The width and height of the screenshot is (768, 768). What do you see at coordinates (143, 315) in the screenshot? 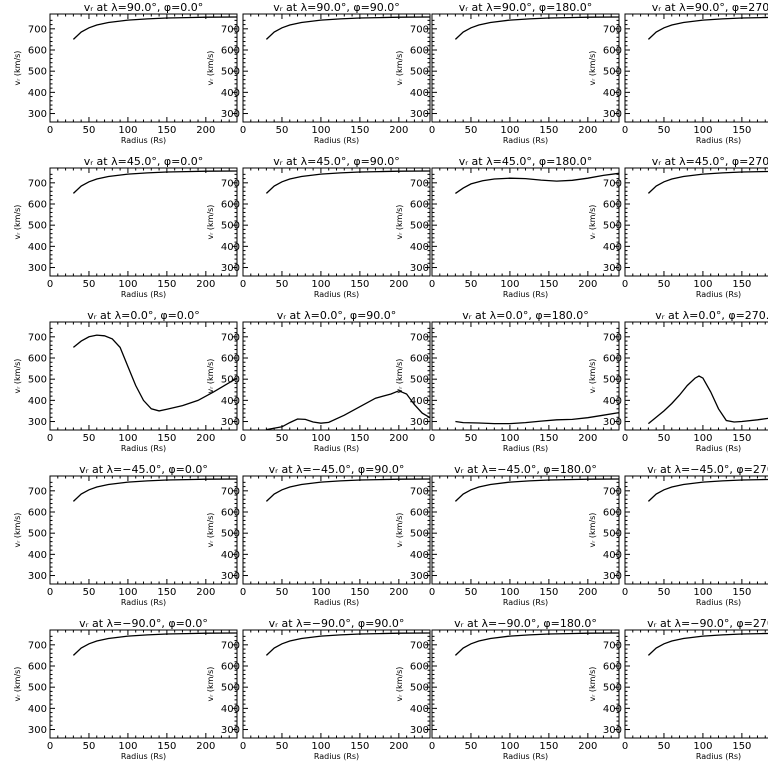
I see `panel-title: vᵣ at λ=0.0°, φ=0.0°` at bounding box center [143, 315].